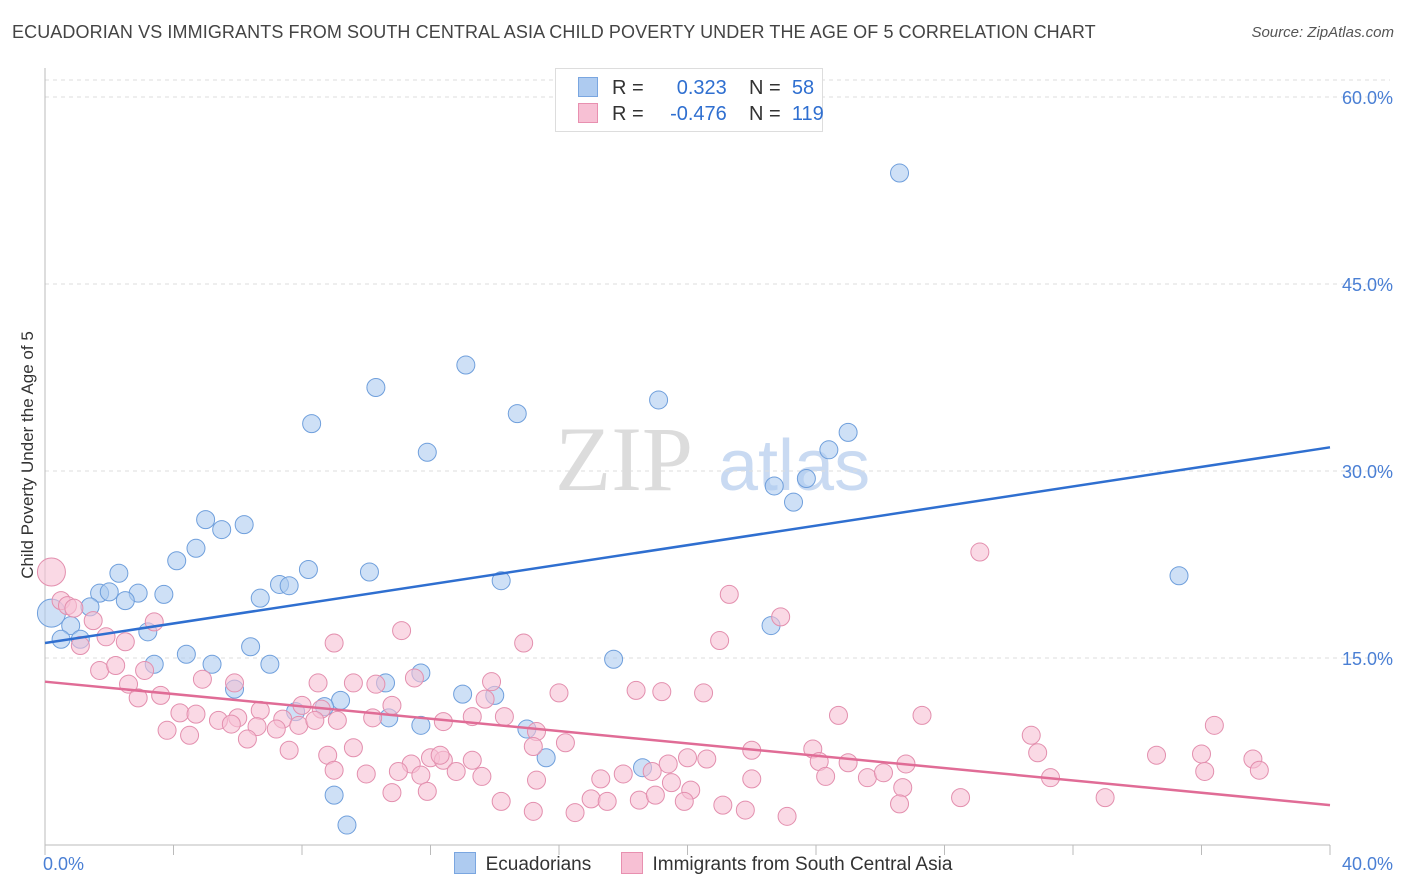 Image resolution: width=1406 pixels, height=892 pixels. Describe the element at coordinates (624, 459) in the screenshot. I see `watermark-zip: ZIP` at that location.